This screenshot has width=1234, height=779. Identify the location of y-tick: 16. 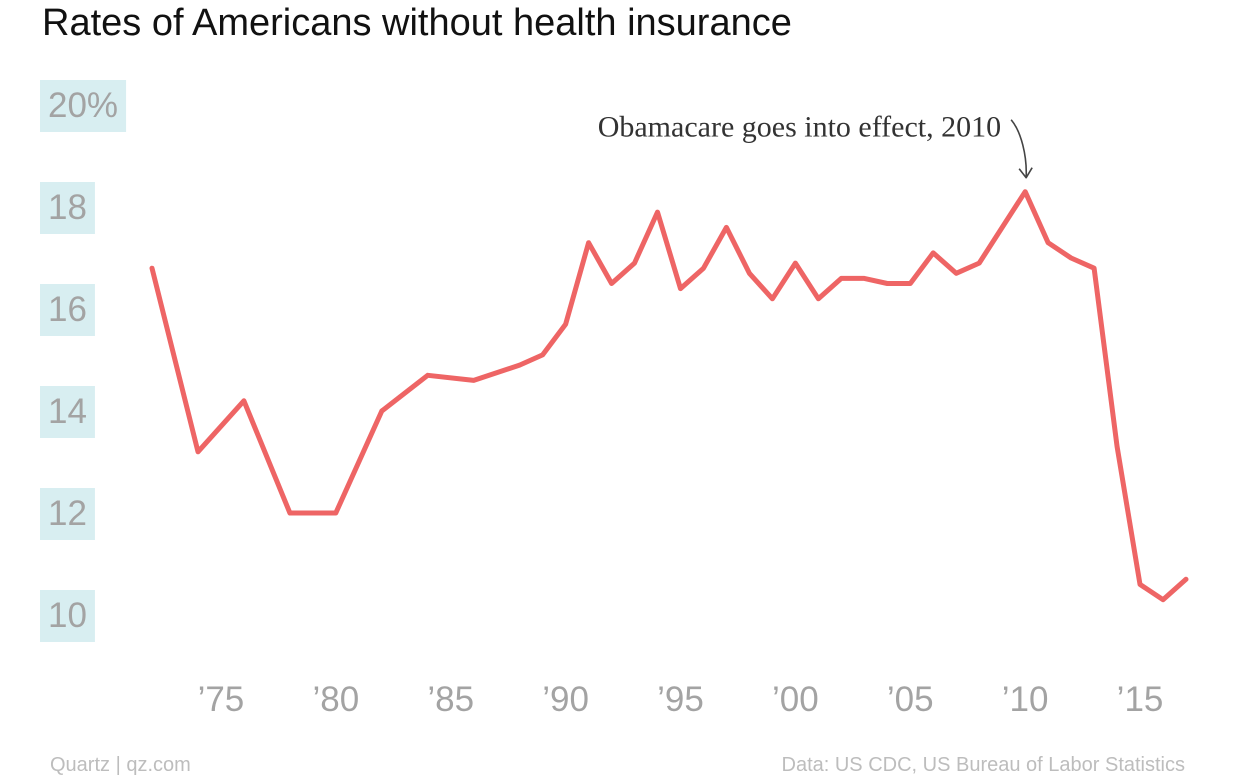
(67, 310).